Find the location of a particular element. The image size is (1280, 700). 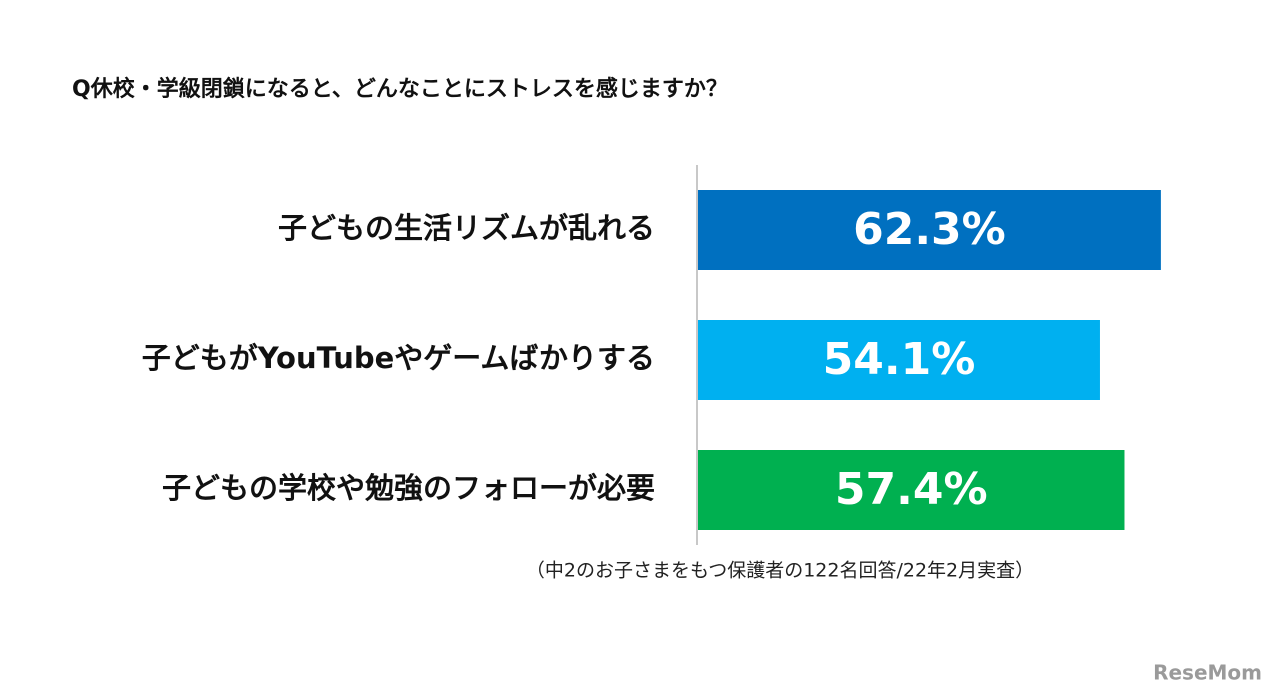

category-label: 子どもの学校や勉強のフォローが必要 is located at coordinates (408, 488).